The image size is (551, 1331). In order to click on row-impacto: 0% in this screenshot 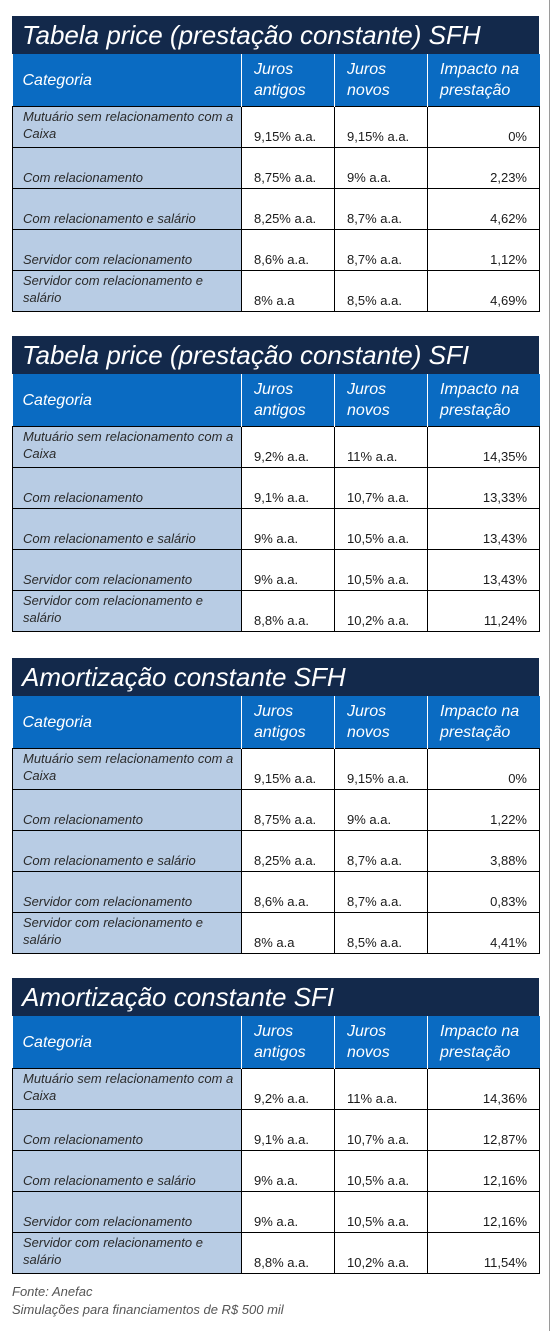, I will do `click(483, 769)`.